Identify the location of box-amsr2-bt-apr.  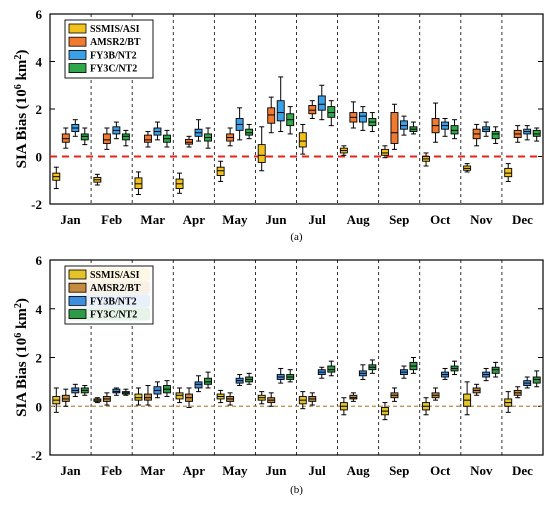
(189, 397).